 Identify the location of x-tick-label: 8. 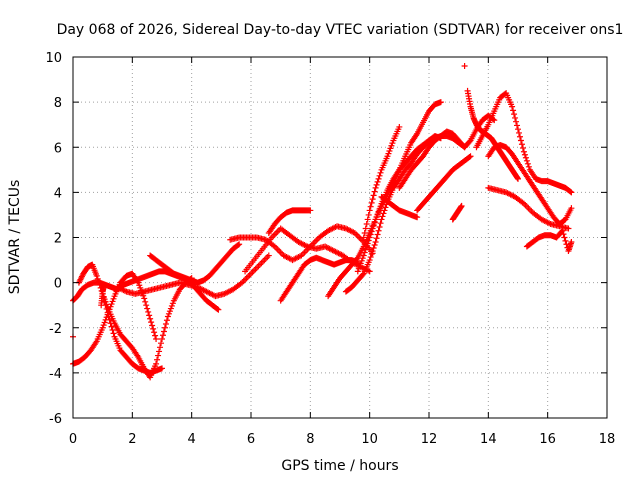
(310, 439).